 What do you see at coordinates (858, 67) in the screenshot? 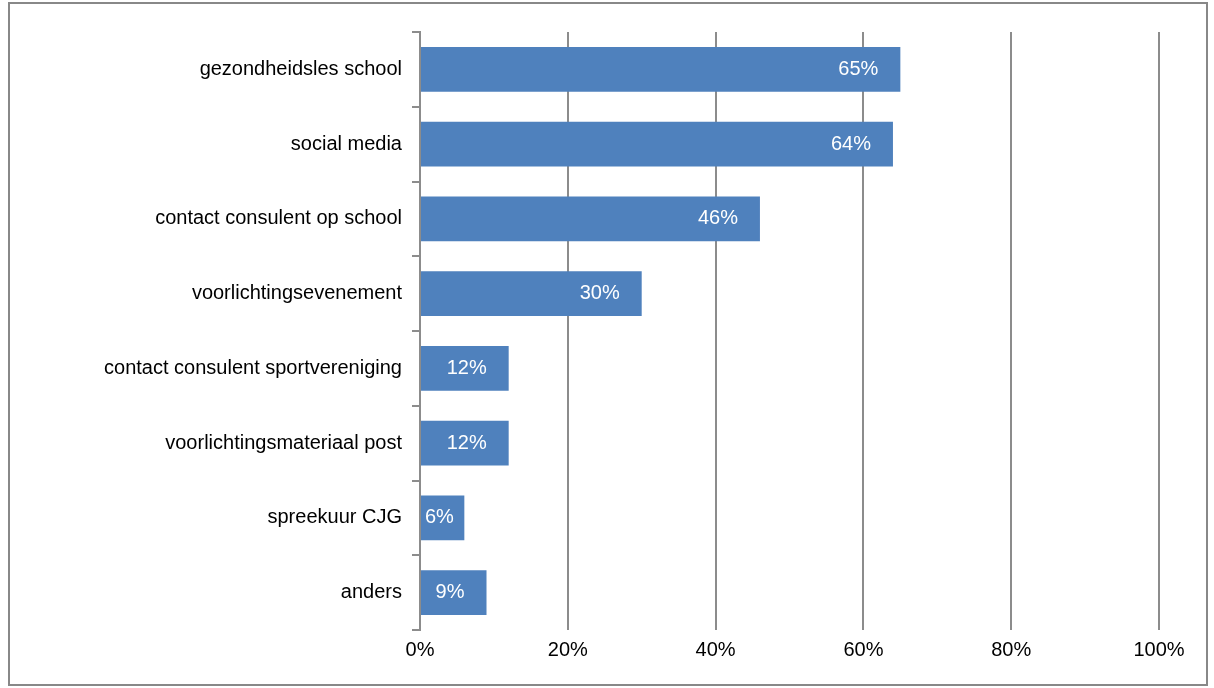
I see `data-label: 65%` at bounding box center [858, 67].